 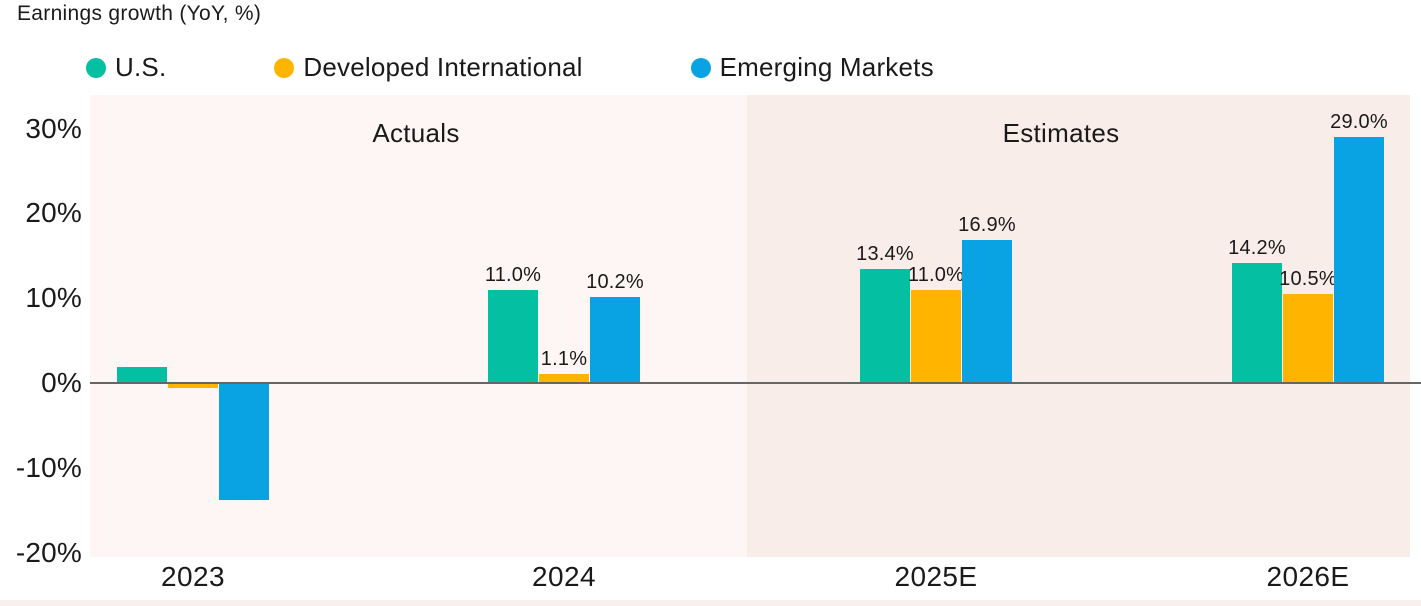 I want to click on bar-2025e-developed-international, so click(x=936, y=336).